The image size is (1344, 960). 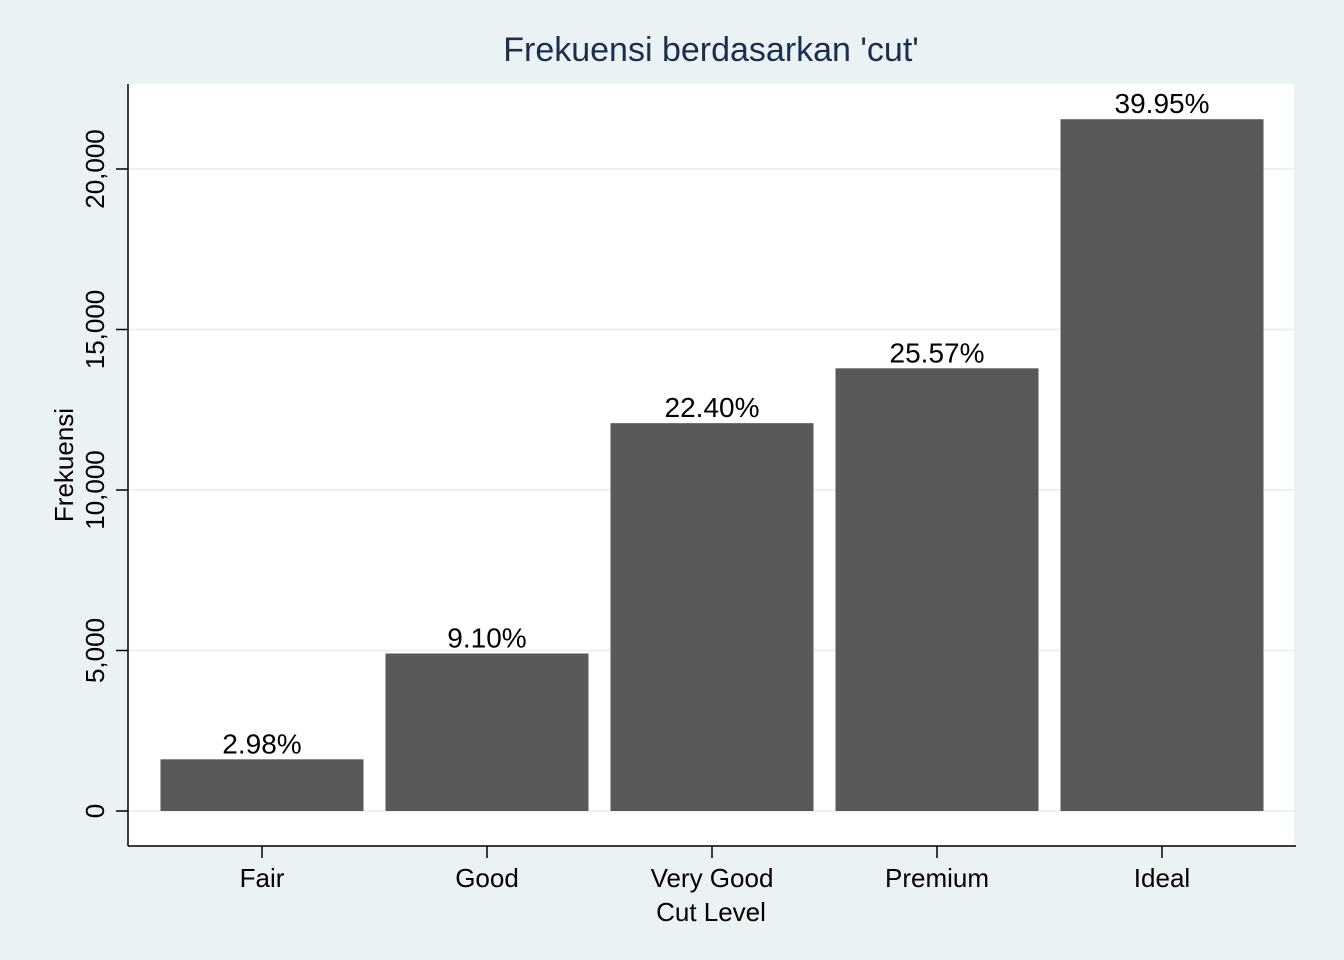 What do you see at coordinates (937, 352) in the screenshot?
I see `data-label: 25.57%` at bounding box center [937, 352].